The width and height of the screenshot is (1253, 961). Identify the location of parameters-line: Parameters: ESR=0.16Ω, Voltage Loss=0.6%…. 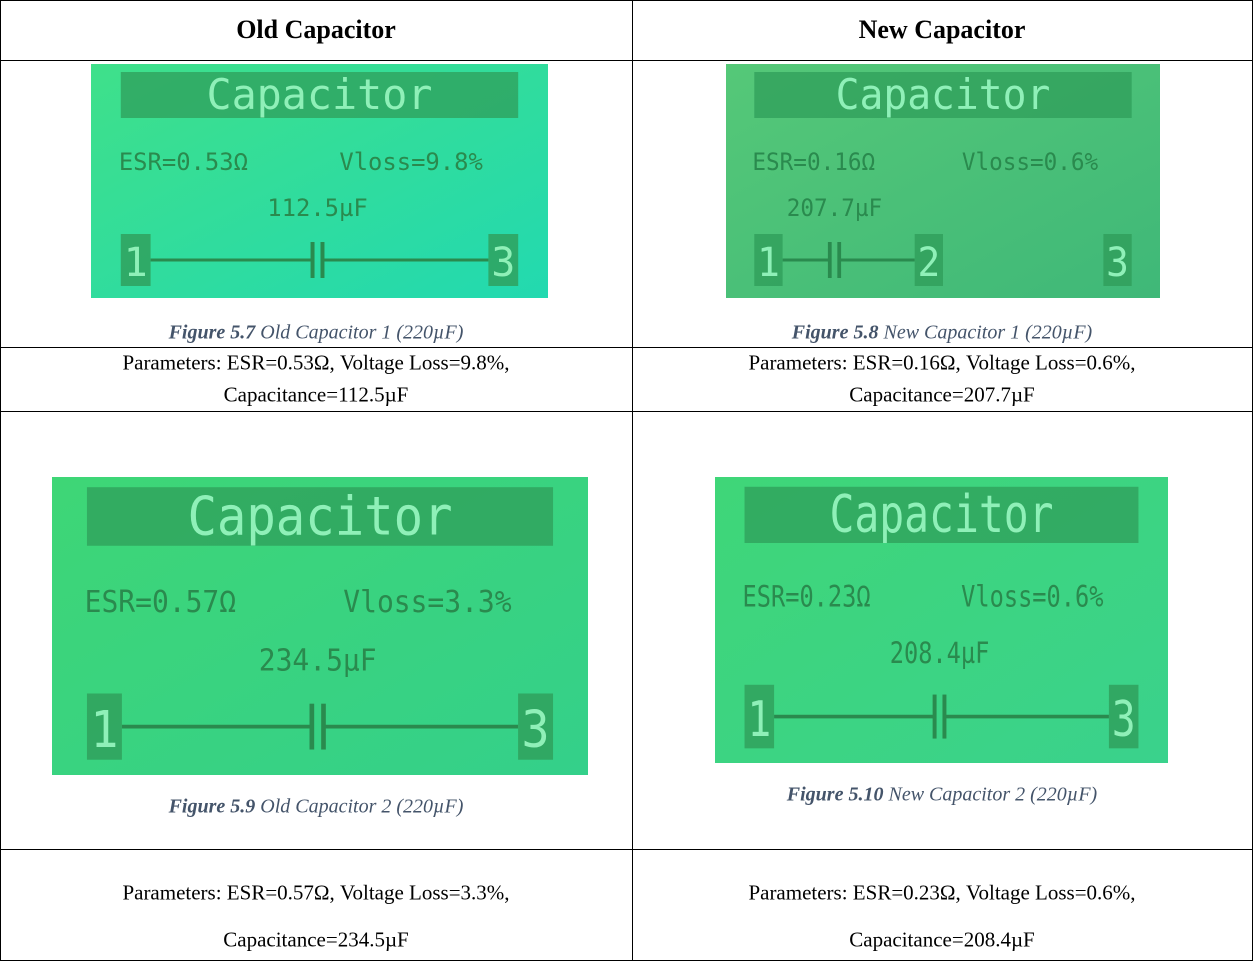
(942, 362).